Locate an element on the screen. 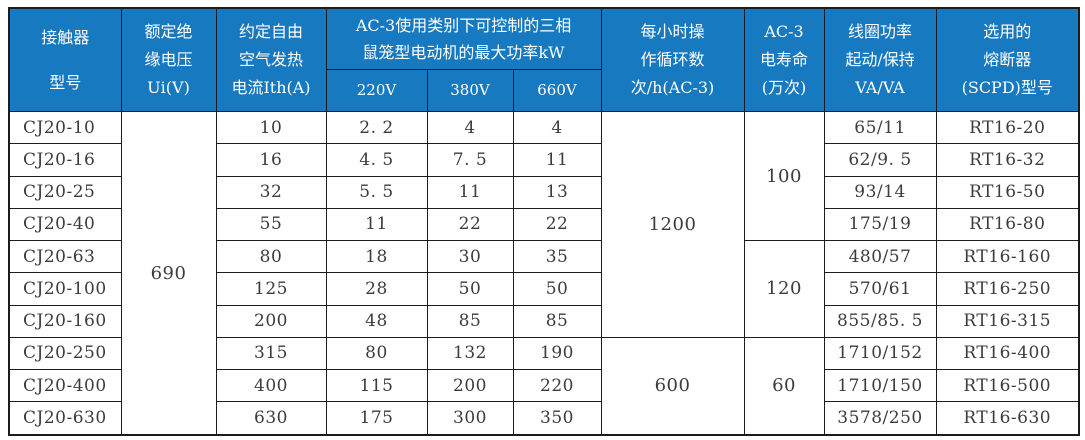 Image resolution: width=1085 pixels, height=440 pixels. cell-fuse-model: RT16-20 is located at coordinates (1007, 127).